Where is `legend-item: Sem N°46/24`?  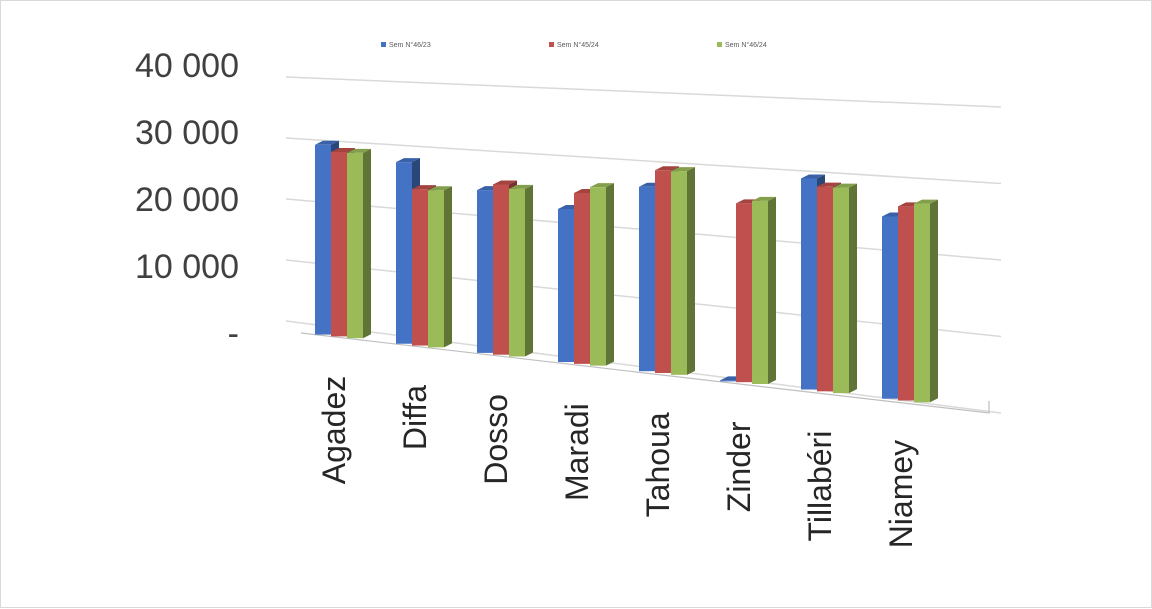 legend-item: Sem N°46/24 is located at coordinates (742, 45).